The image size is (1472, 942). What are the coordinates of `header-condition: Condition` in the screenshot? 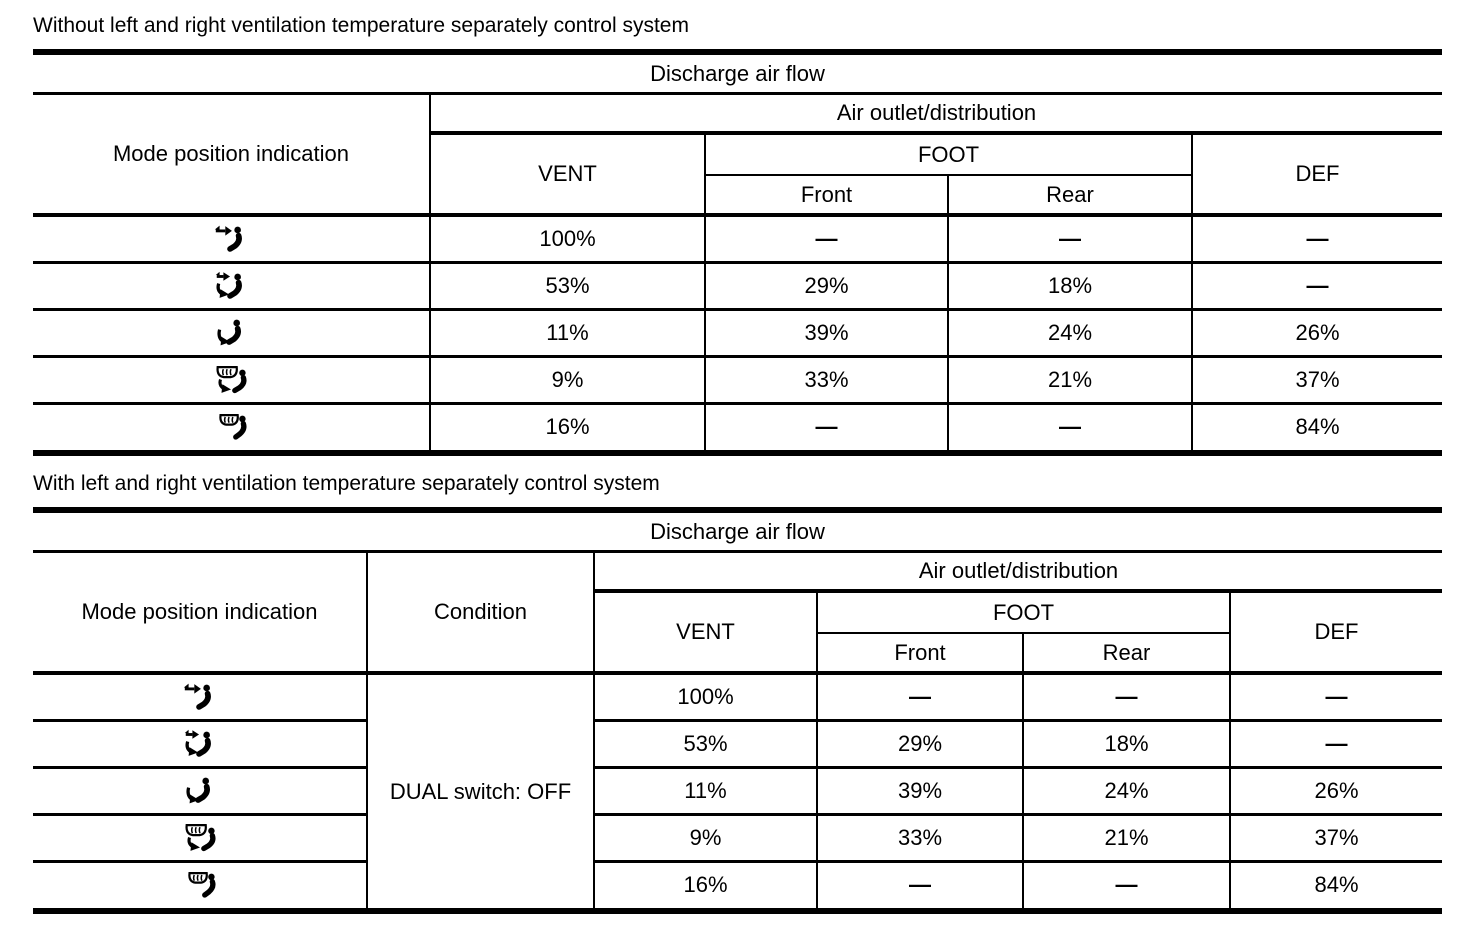 It's located at (480, 614).